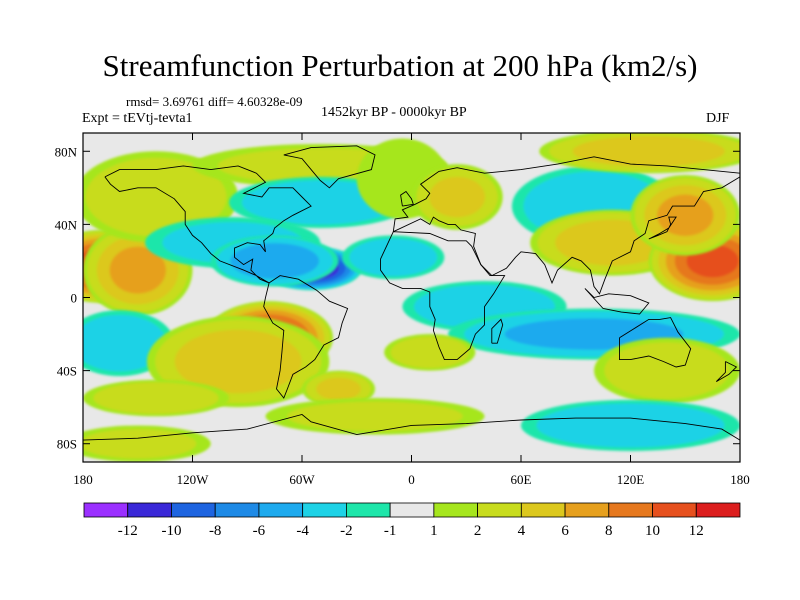 The image size is (800, 600). What do you see at coordinates (497, 331) in the screenshot?
I see `coastline-madagascar` at bounding box center [497, 331].